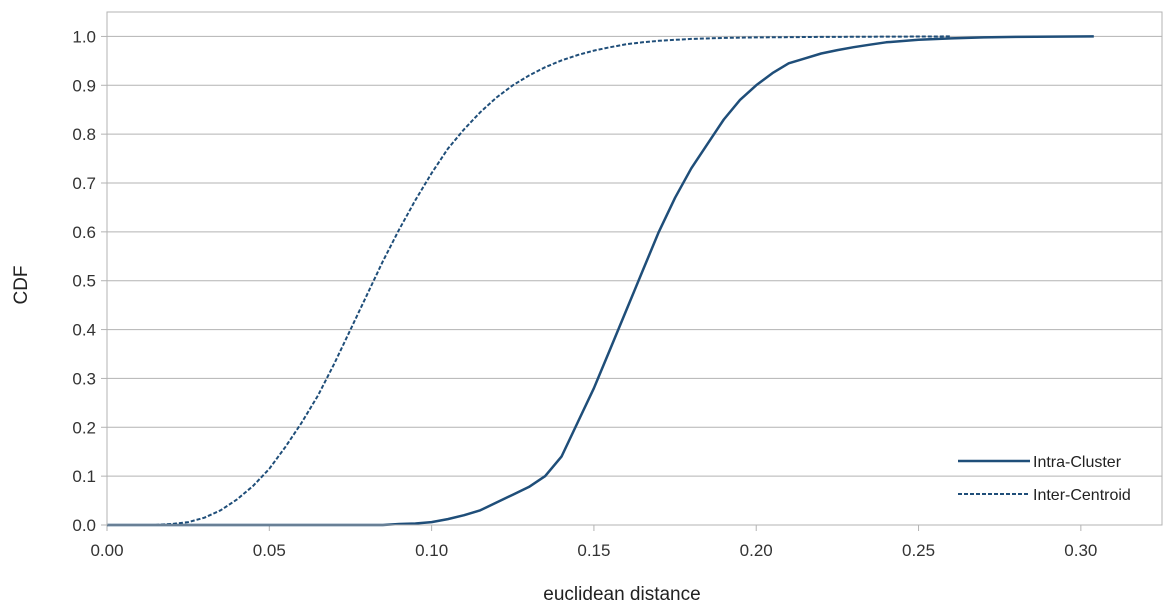  What do you see at coordinates (84, 525) in the screenshot?
I see `y-tick-label-0: 0.0` at bounding box center [84, 525].